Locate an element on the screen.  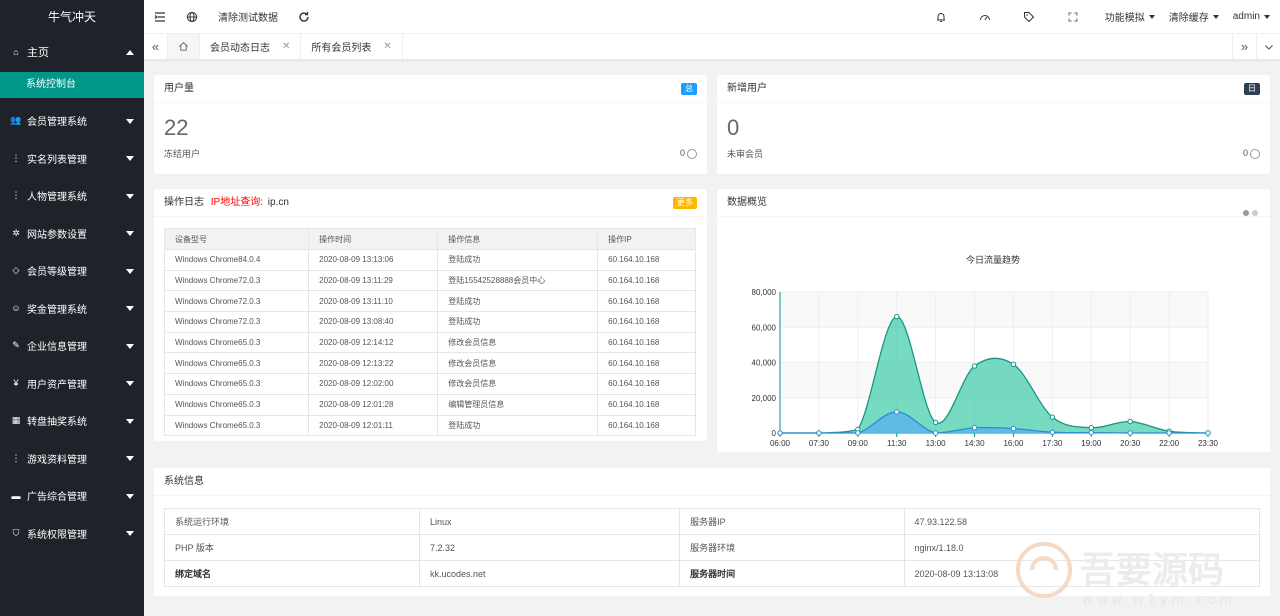
table-row: 系统运行环境 Linux 服务器IP 47.93.122.58 is located at coordinates (712, 521).